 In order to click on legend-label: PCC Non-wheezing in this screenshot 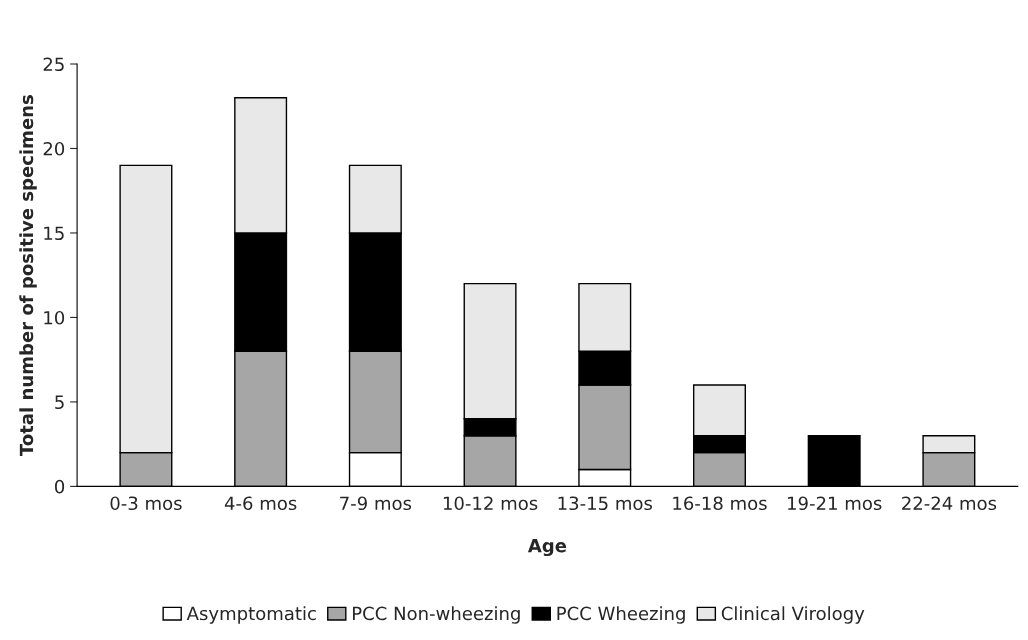, I will do `click(436, 615)`.